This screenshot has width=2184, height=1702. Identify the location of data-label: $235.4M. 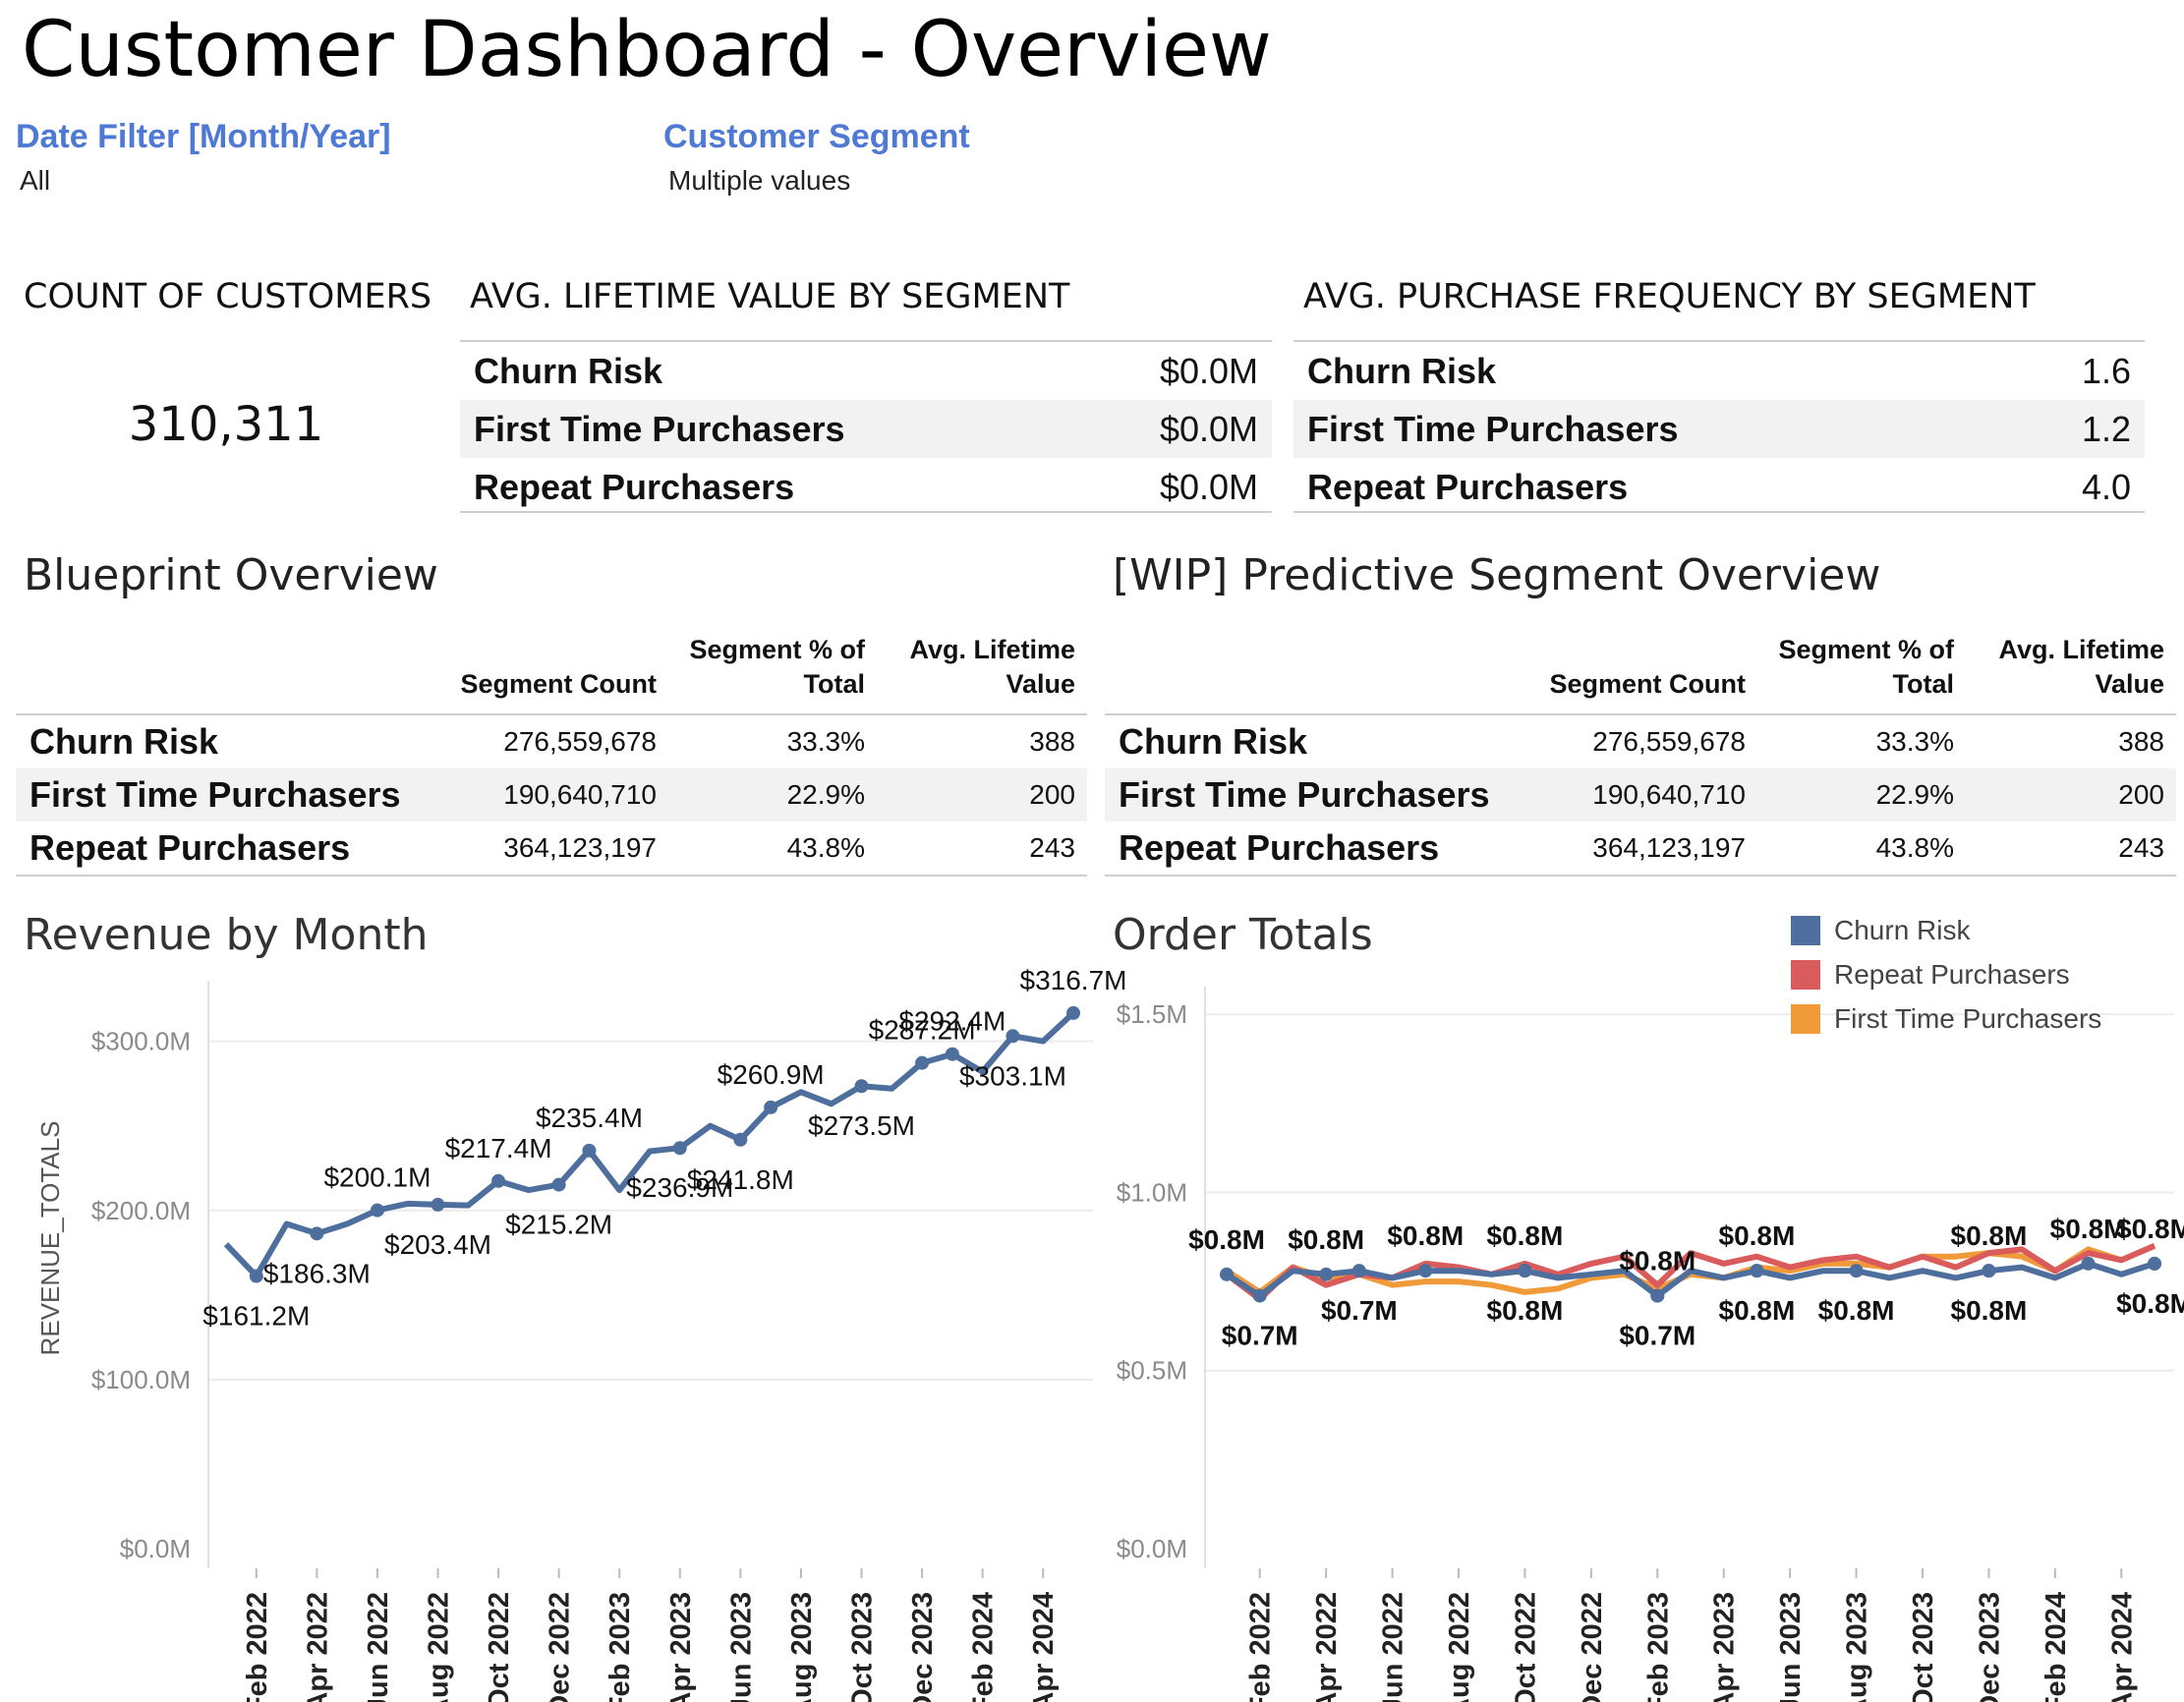
(589, 1118).